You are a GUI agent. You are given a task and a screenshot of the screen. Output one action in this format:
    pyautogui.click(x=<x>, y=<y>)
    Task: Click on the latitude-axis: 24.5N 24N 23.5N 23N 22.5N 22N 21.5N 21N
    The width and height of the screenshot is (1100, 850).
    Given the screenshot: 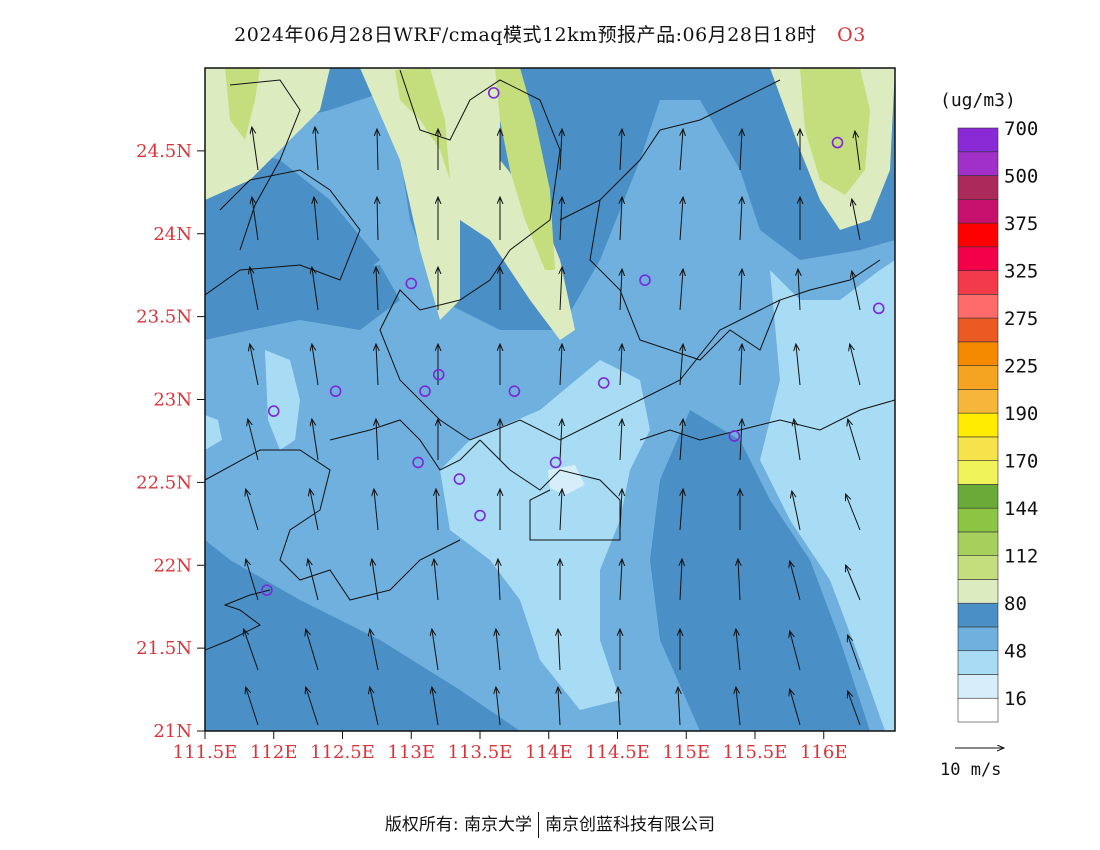 What is the action you would take?
    pyautogui.click(x=170, y=441)
    